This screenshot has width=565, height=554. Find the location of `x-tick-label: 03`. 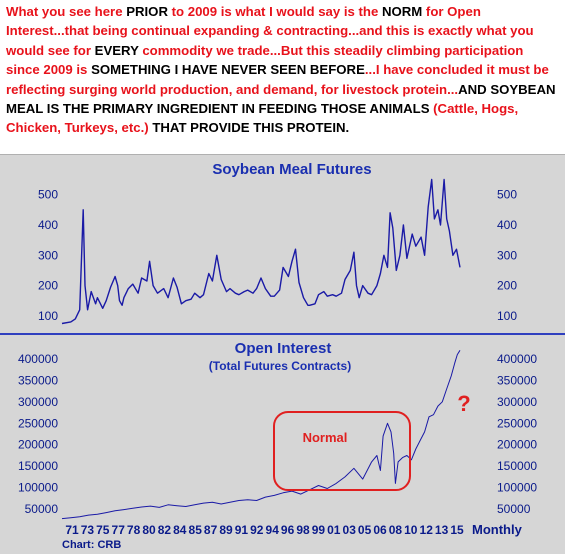

x-tick-label: 03 is located at coordinates (350, 530).